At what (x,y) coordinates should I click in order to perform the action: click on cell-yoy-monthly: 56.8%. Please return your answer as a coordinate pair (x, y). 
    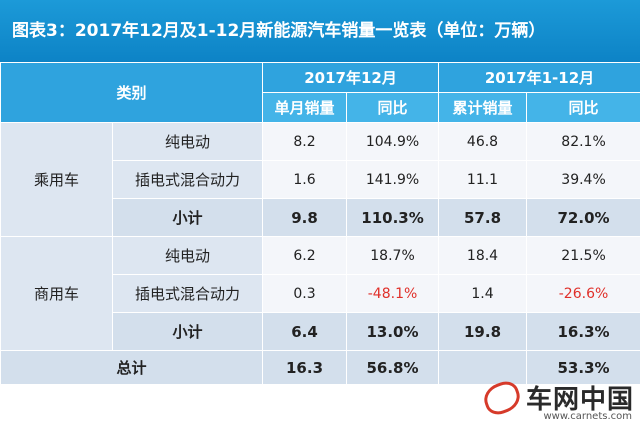
    Looking at the image, I should click on (393, 367).